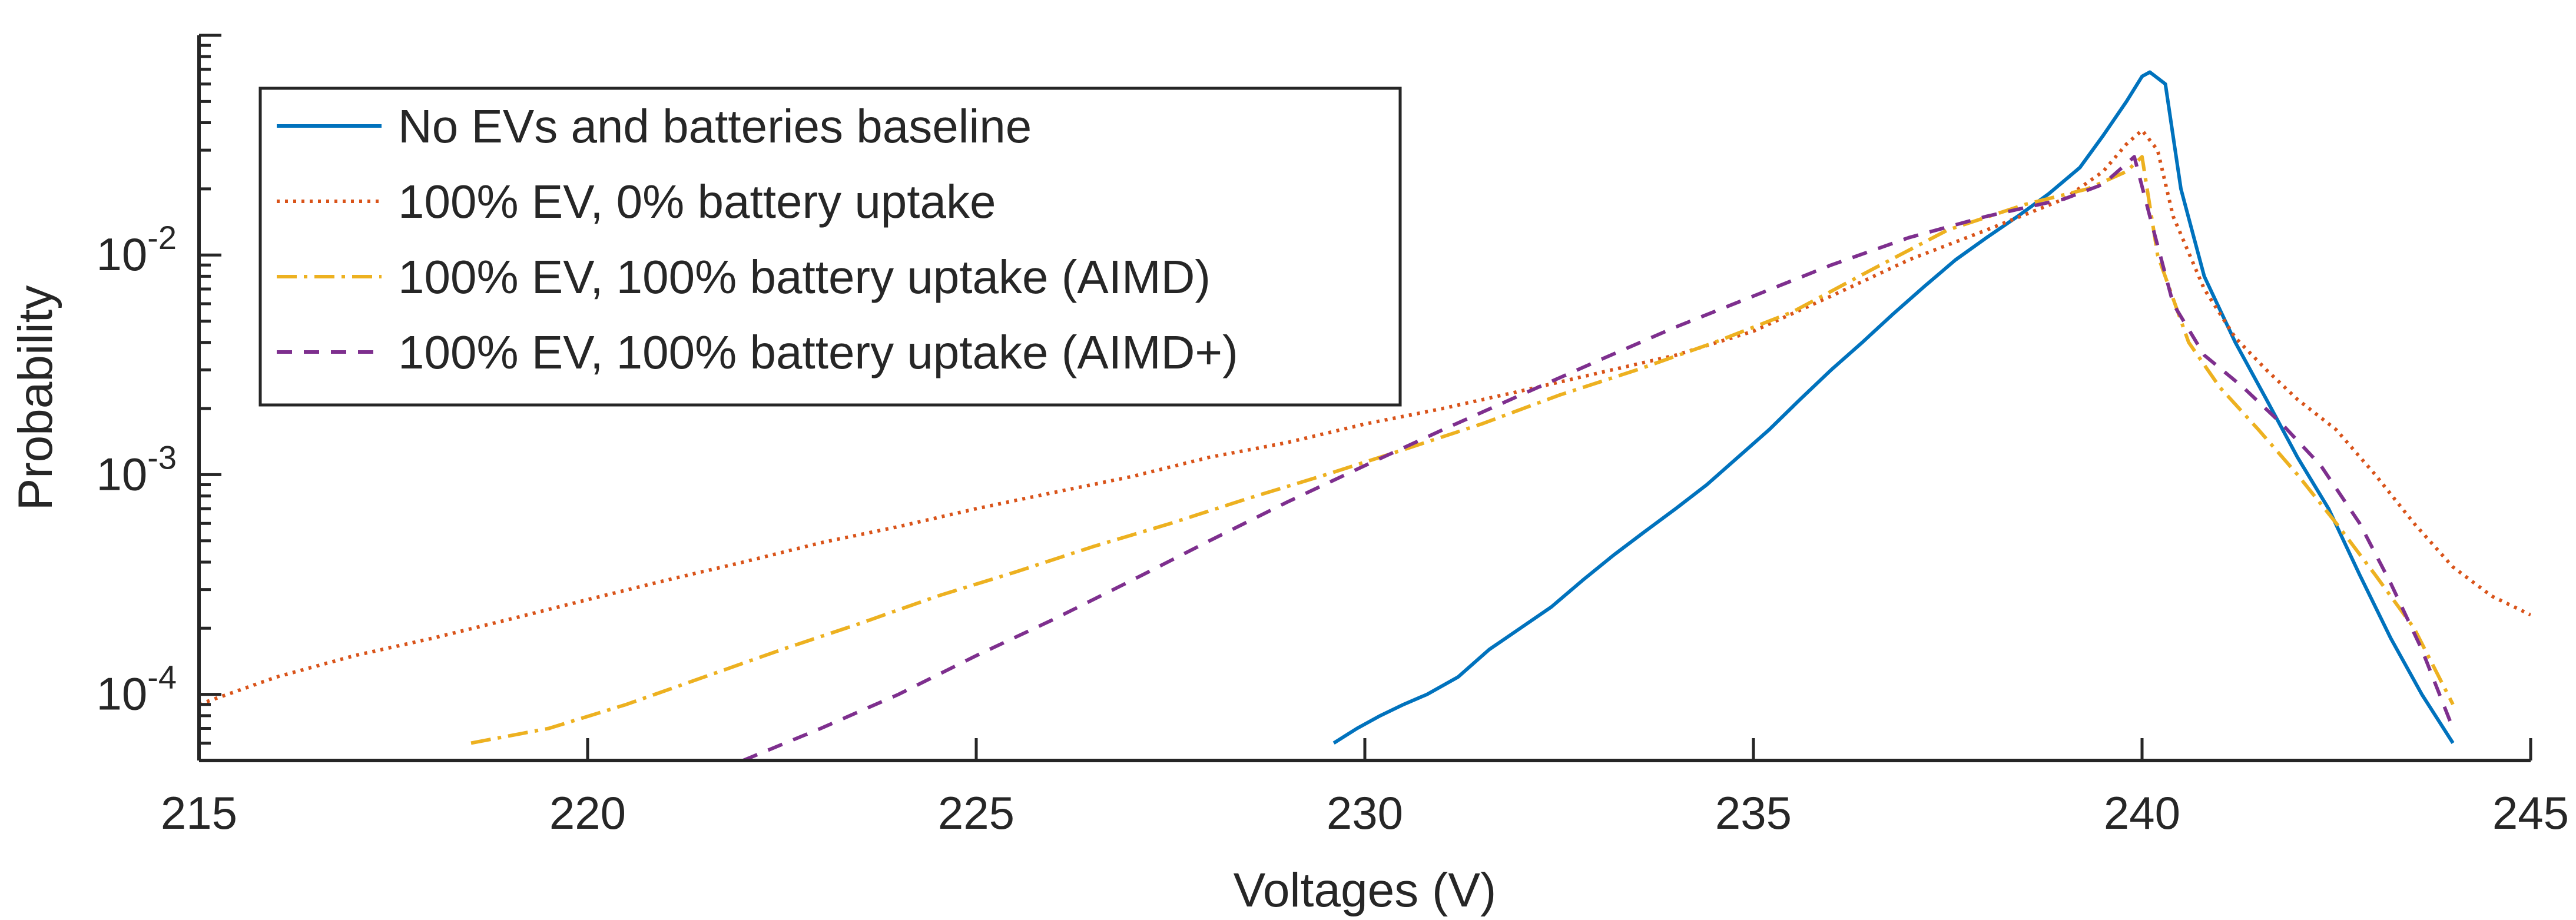 This screenshot has width=2576, height=920. Describe the element at coordinates (136, 249) in the screenshot. I see `y-tick-label: 10⁻²` at that location.